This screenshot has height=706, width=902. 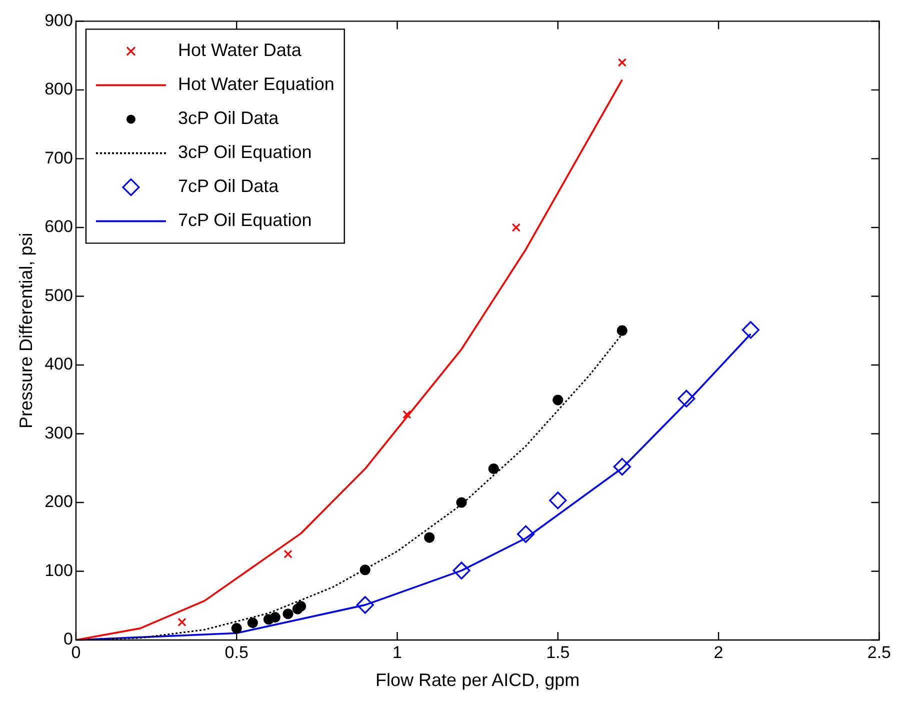 What do you see at coordinates (26, 330) in the screenshot?
I see `y-axis-title: Pressure Differential, psi` at bounding box center [26, 330].